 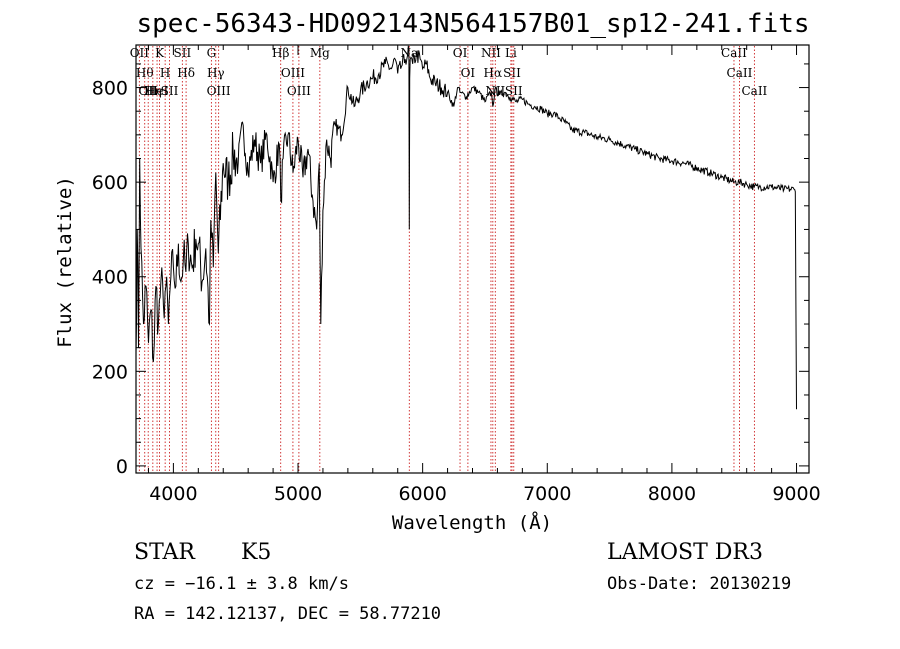 What do you see at coordinates (173, 494) in the screenshot?
I see `x-tick-label: 4000` at bounding box center [173, 494].